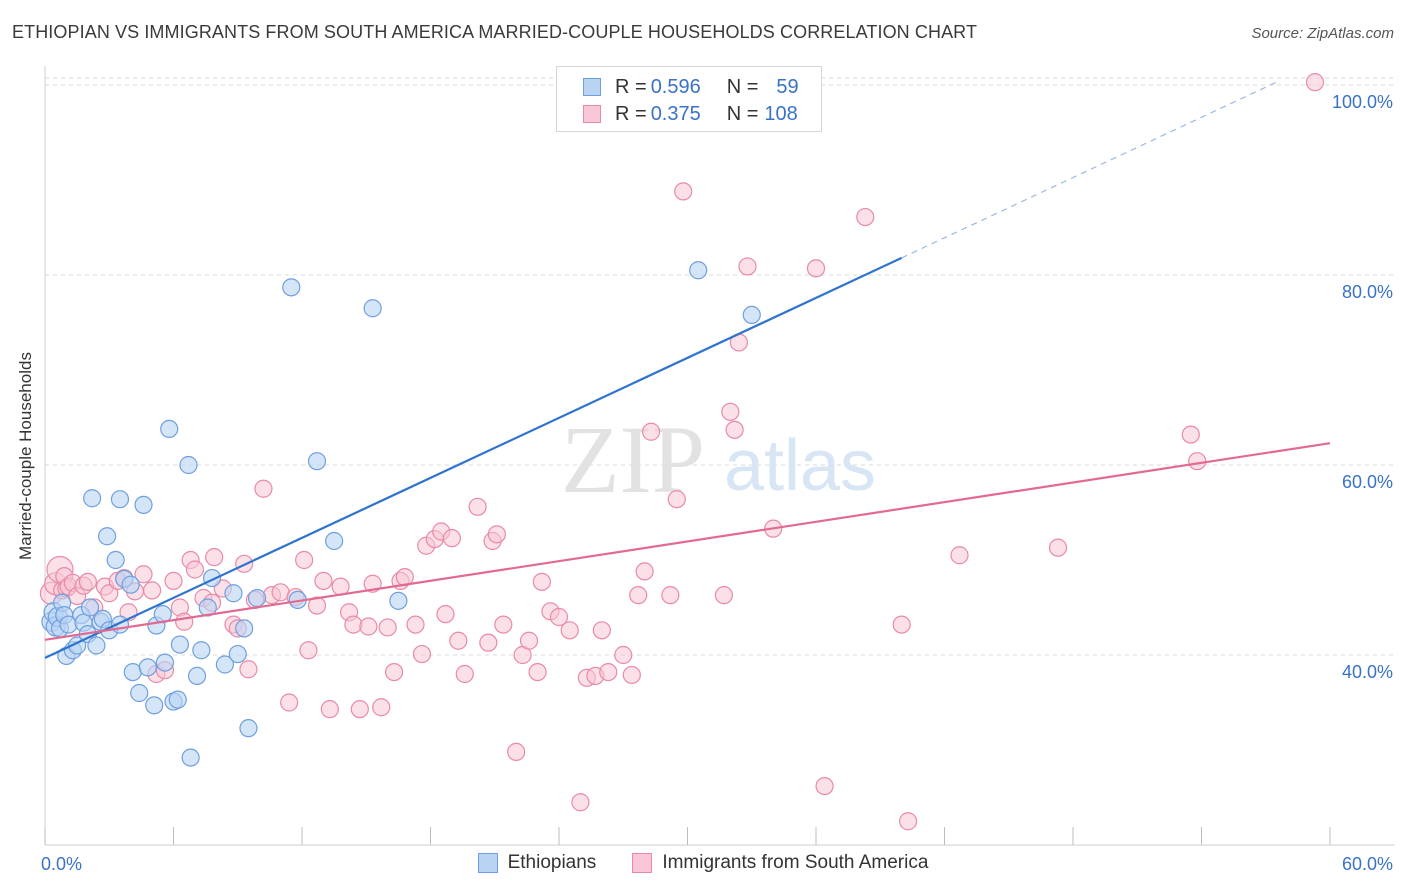  I want to click on swatch-blue, so click(592, 87).